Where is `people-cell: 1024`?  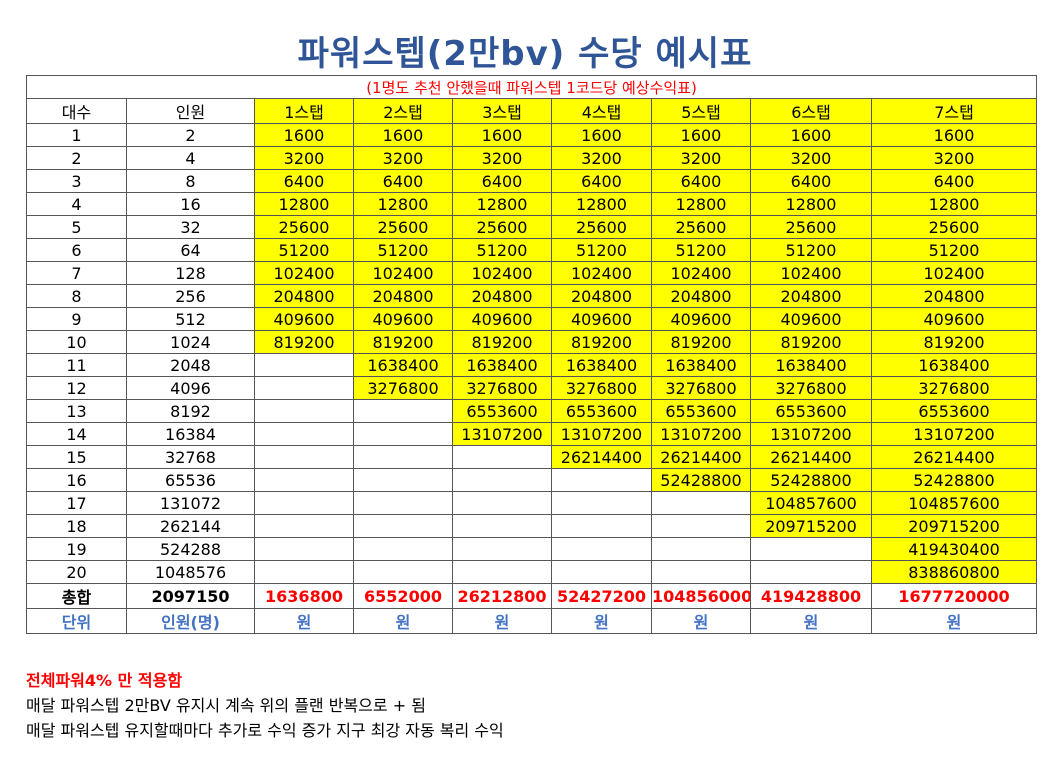 people-cell: 1024 is located at coordinates (190, 342).